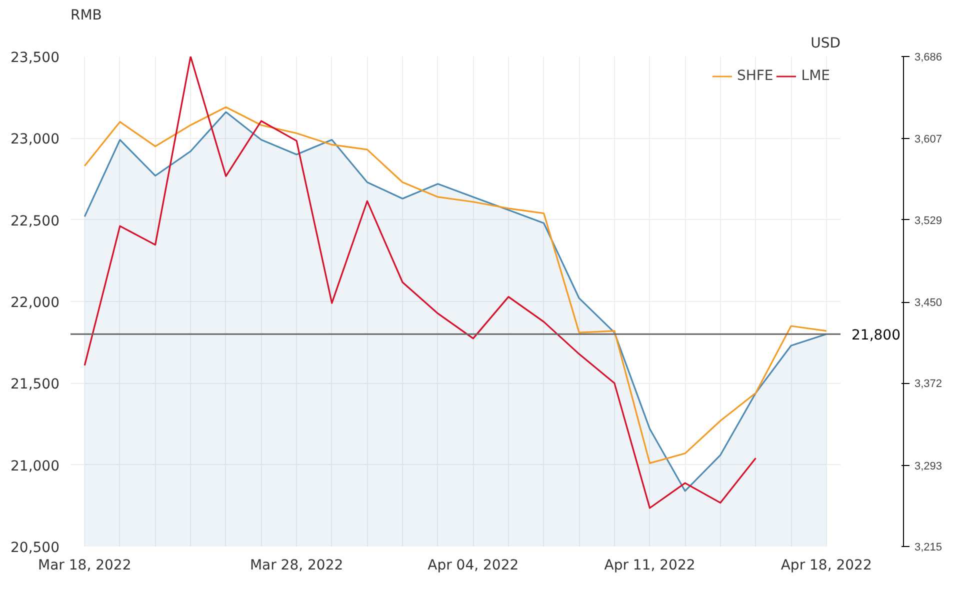 The height and width of the screenshot is (591, 970). What do you see at coordinates (876, 336) in the screenshot?
I see `ref-line-label: 21,800` at bounding box center [876, 336].